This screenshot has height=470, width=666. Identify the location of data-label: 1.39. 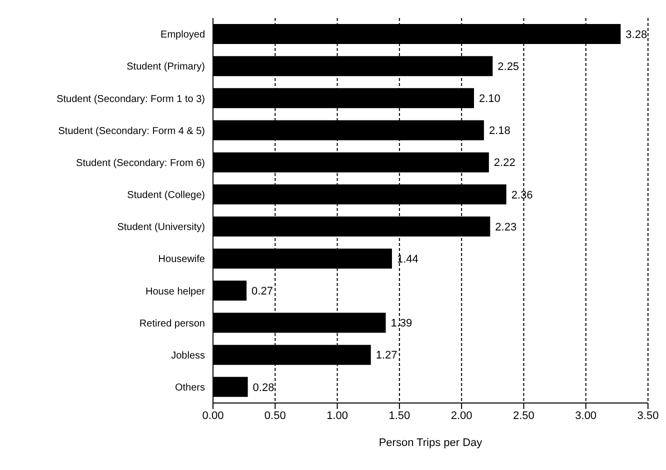
(401, 324).